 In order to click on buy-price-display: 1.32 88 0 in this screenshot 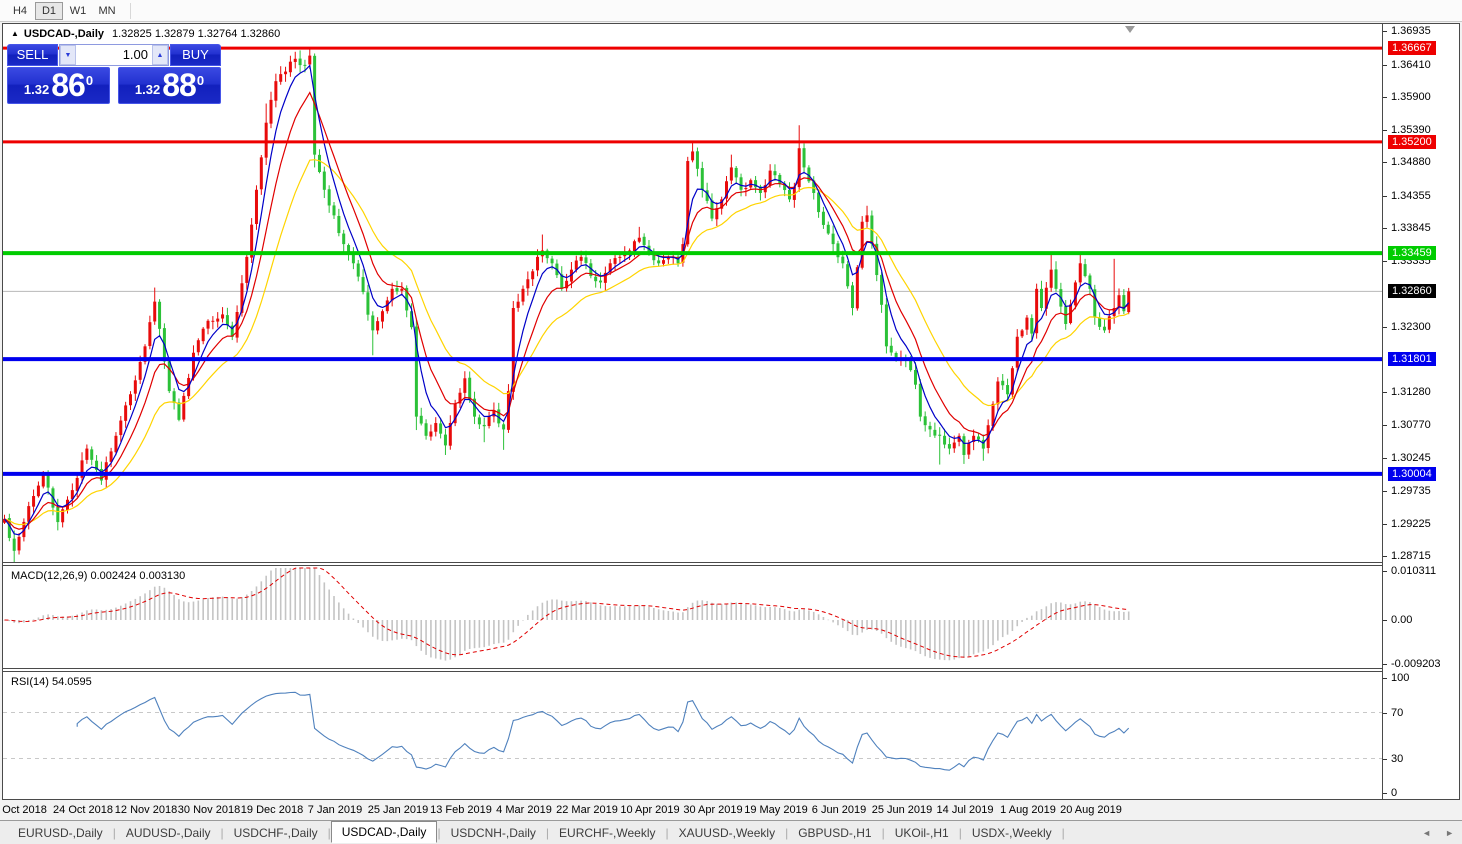, I will do `click(169, 85)`.